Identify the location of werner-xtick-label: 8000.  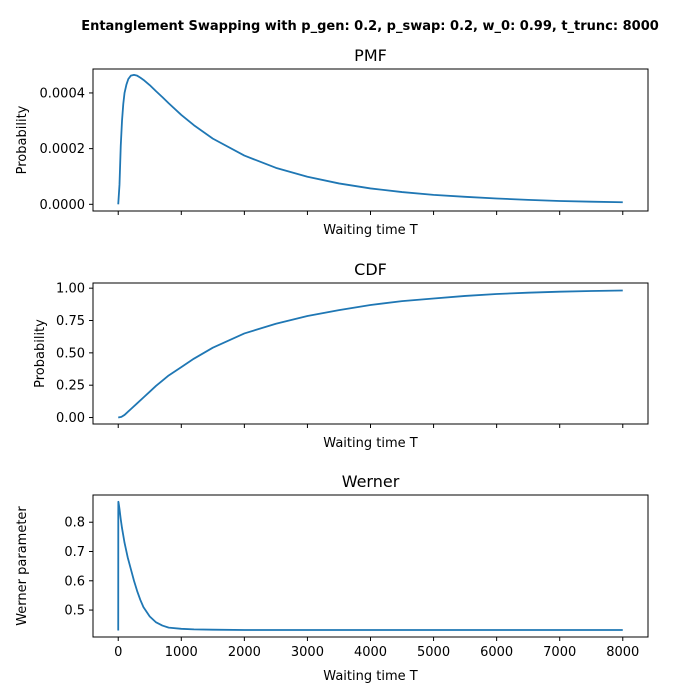
(622, 652).